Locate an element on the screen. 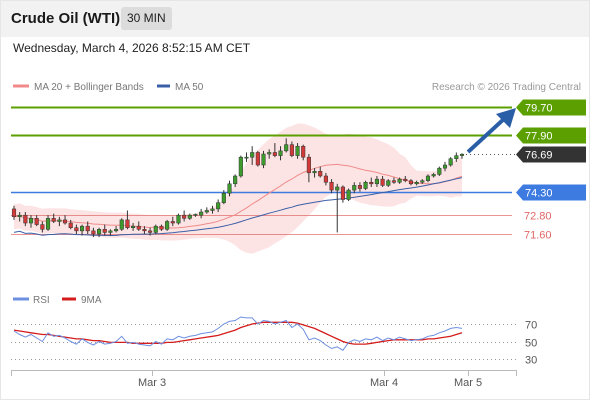  datetime-label: Wednesday, March 4, 2026 8:52:15 AM CET is located at coordinates (132, 48).